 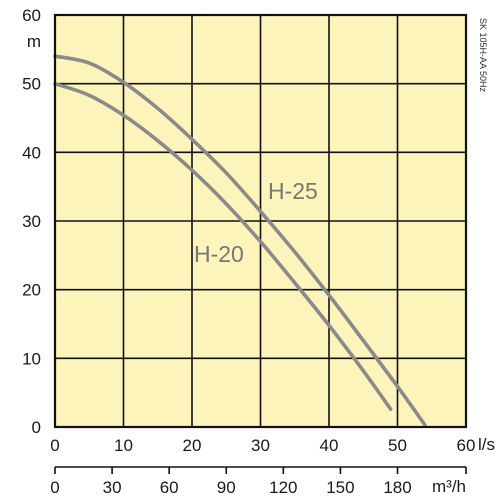 I want to click on secondary-x-axis: 0 30 60 90 120 150 180, so click(x=258, y=481).